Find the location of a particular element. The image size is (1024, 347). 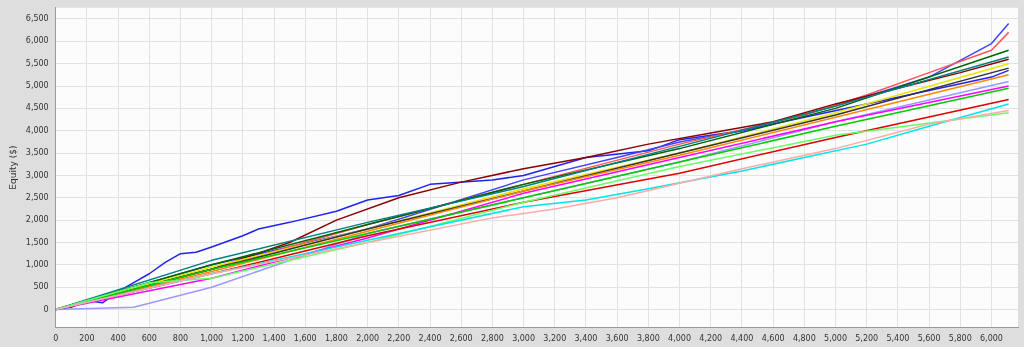

x-tick-label: 0 is located at coordinates (56, 339).